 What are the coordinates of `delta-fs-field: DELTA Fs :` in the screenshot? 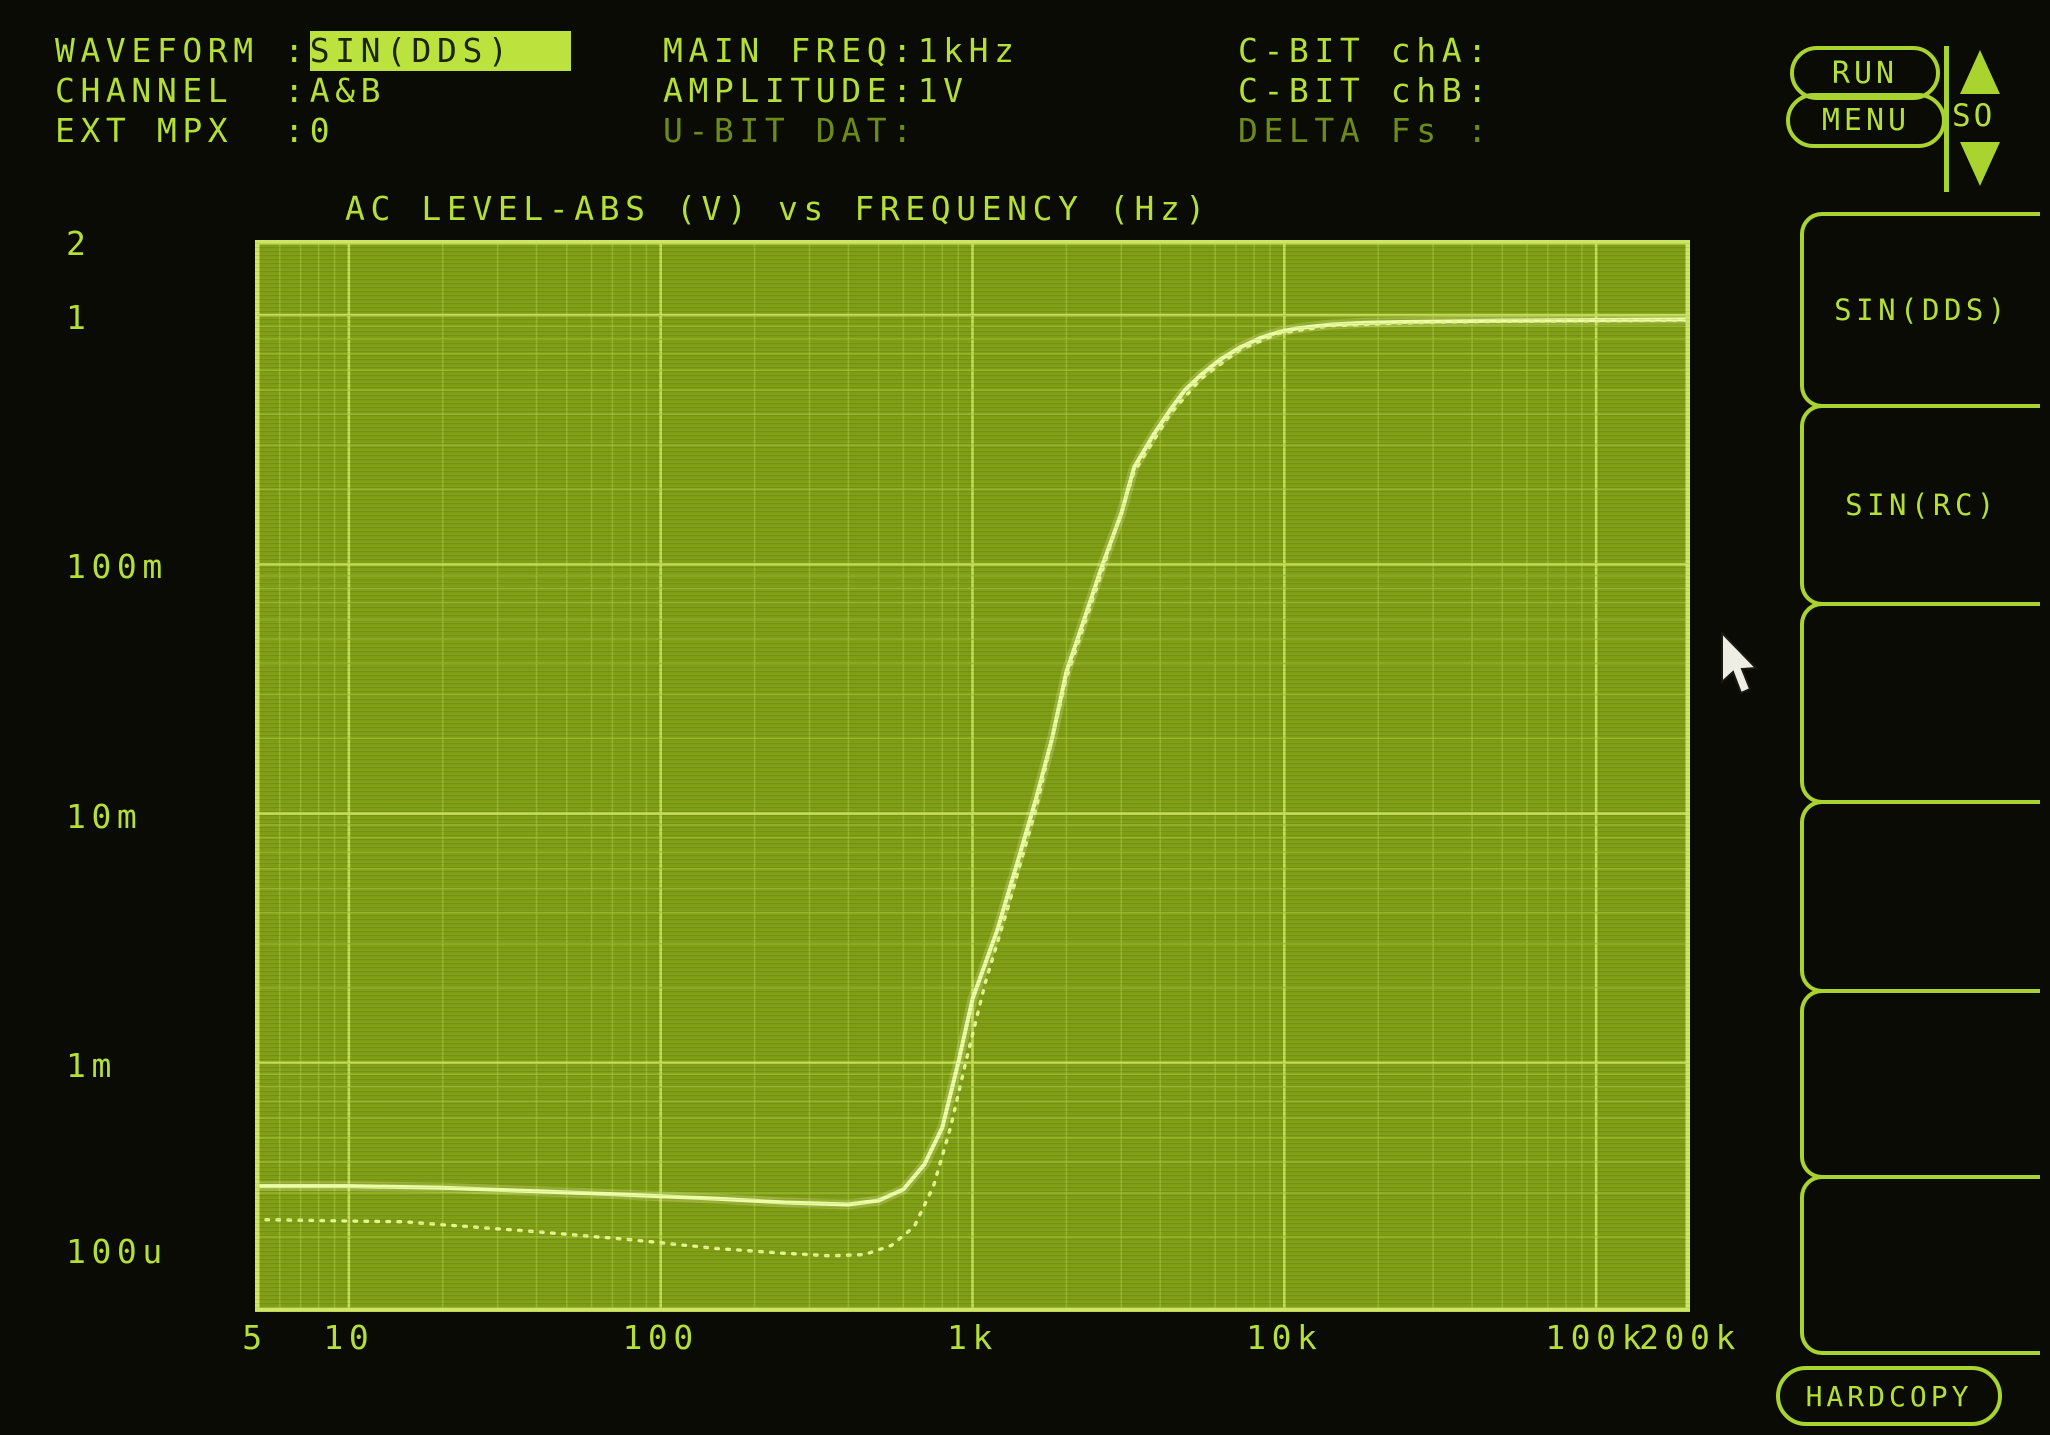 It's located at (1365, 131).